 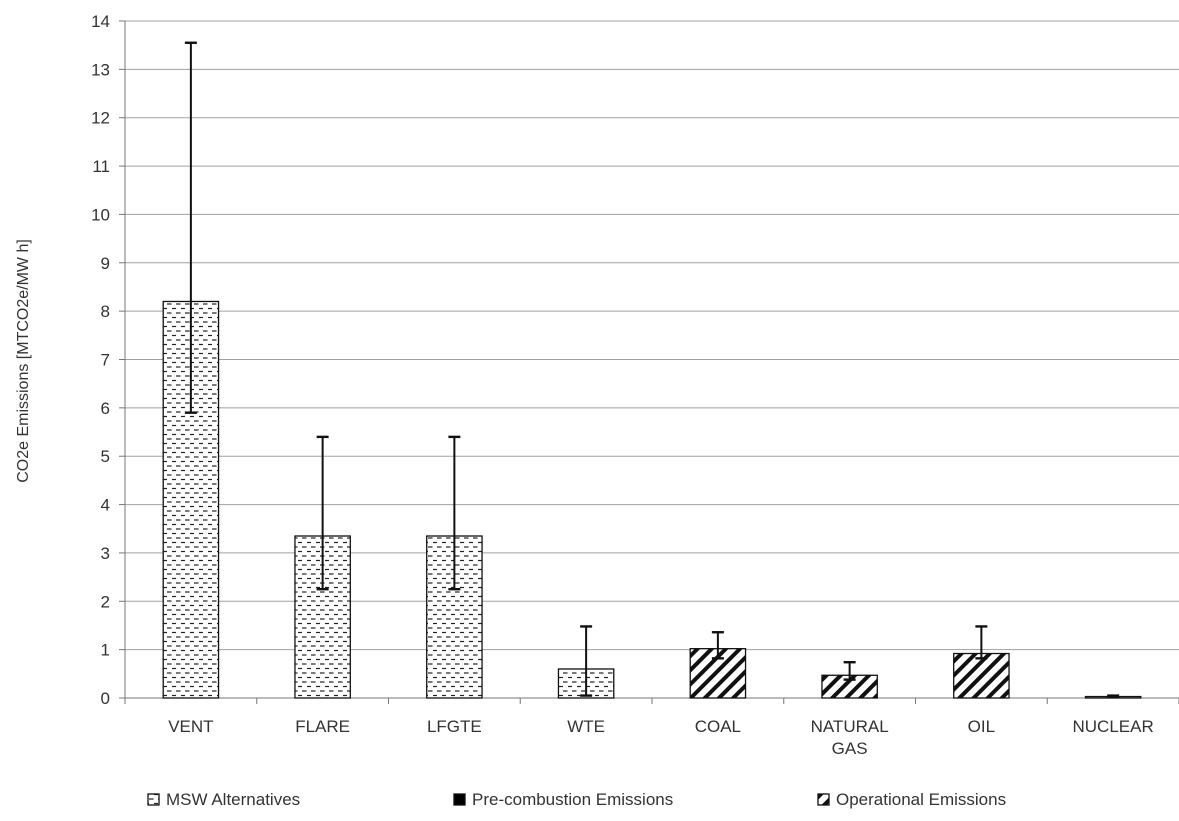 I want to click on y-tick-label: 9, so click(x=105, y=263).